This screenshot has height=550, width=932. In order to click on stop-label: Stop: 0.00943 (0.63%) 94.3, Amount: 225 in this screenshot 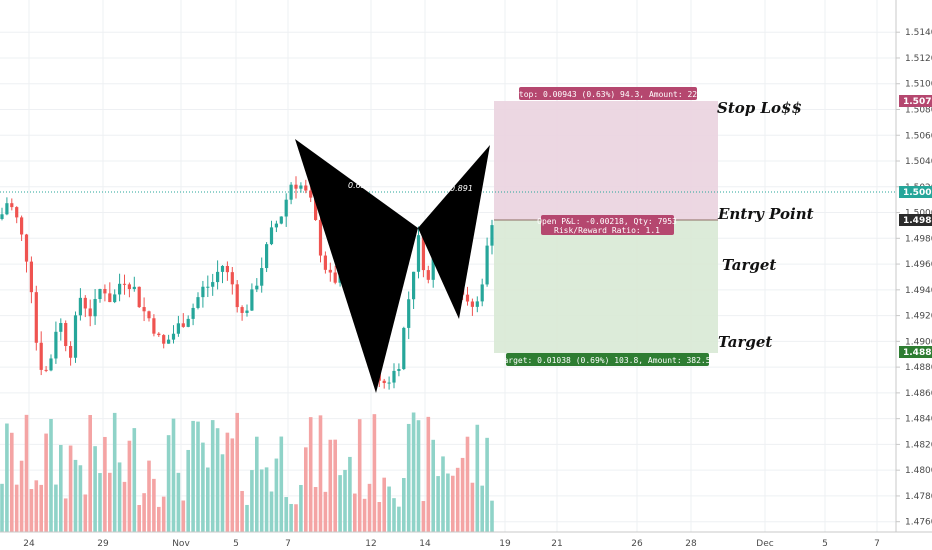, I will do `click(608, 93)`.